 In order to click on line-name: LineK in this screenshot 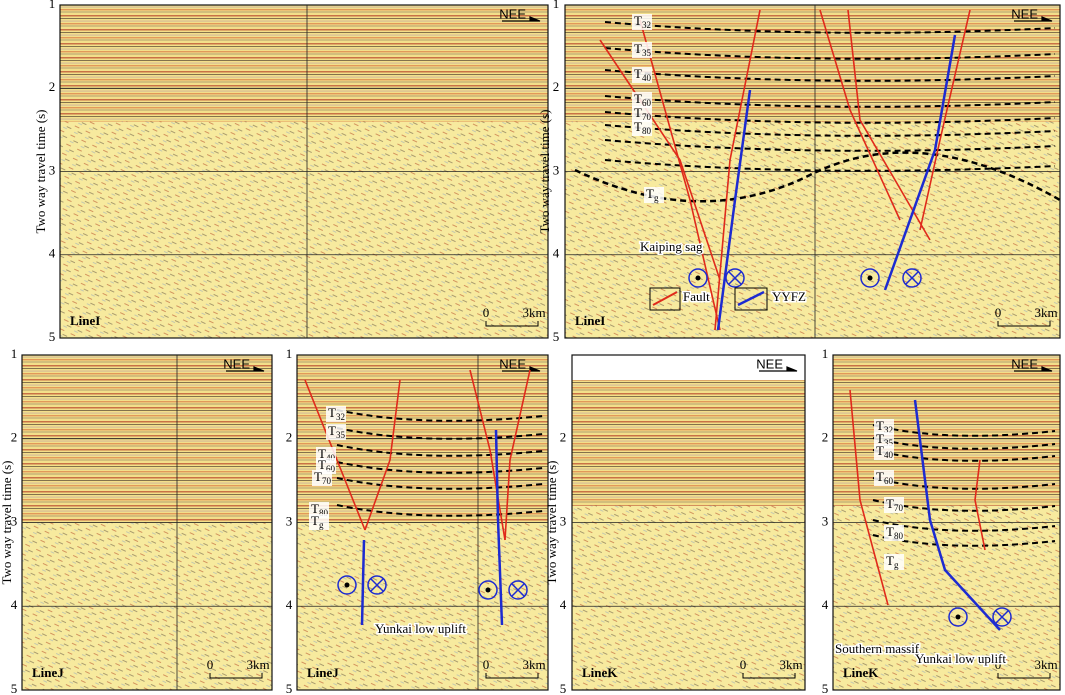, I will do `click(600, 672)`.